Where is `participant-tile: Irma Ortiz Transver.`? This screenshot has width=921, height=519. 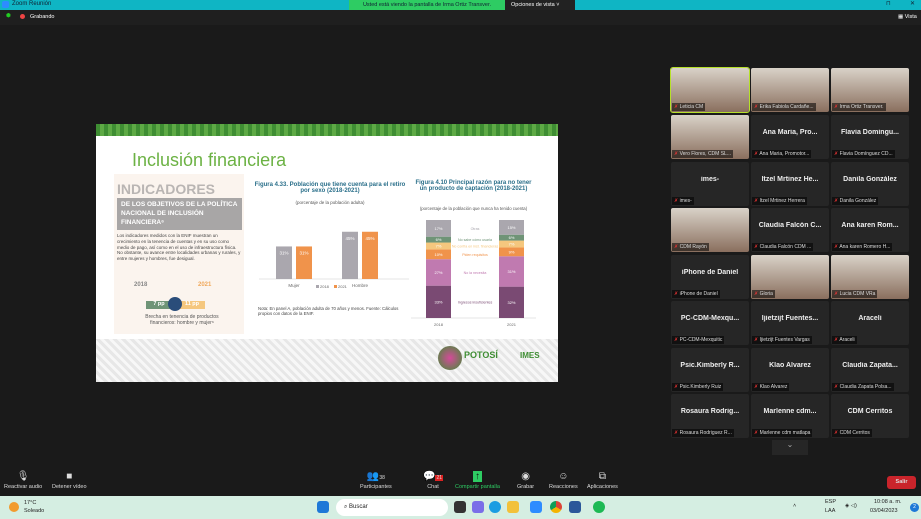 participant-tile: Irma Ortiz Transver. is located at coordinates (870, 90).